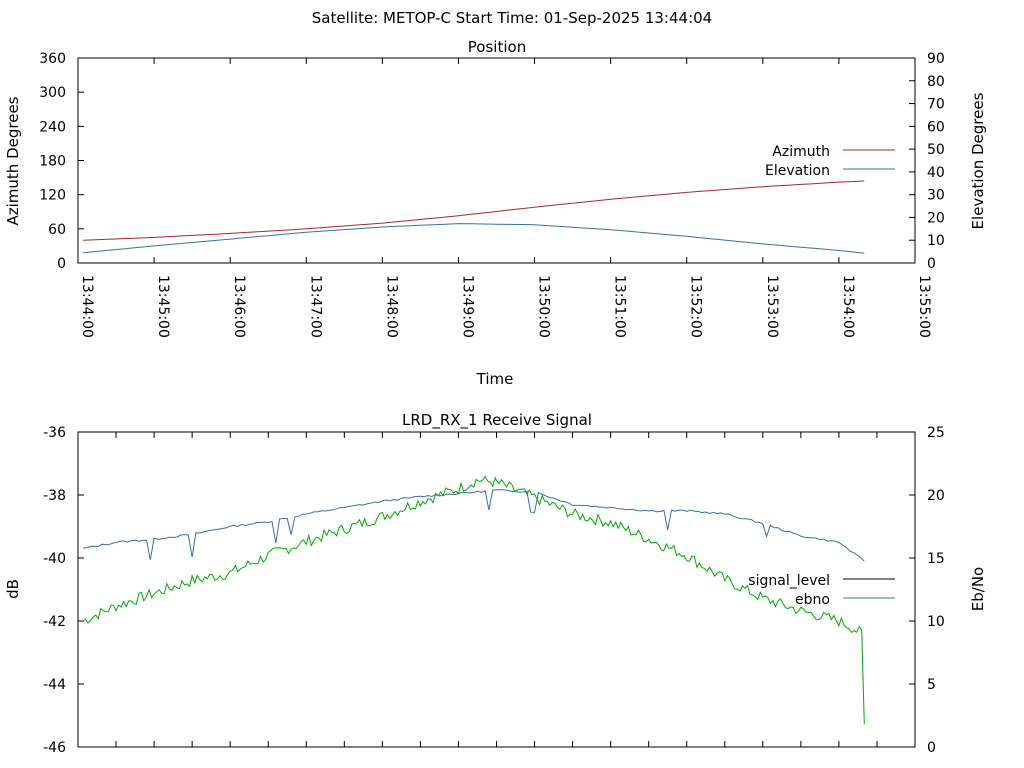 Image resolution: width=1024 pixels, height=768 pixels. Describe the element at coordinates (936, 59) in the screenshot. I see `elevation-tick-label: 90` at that location.